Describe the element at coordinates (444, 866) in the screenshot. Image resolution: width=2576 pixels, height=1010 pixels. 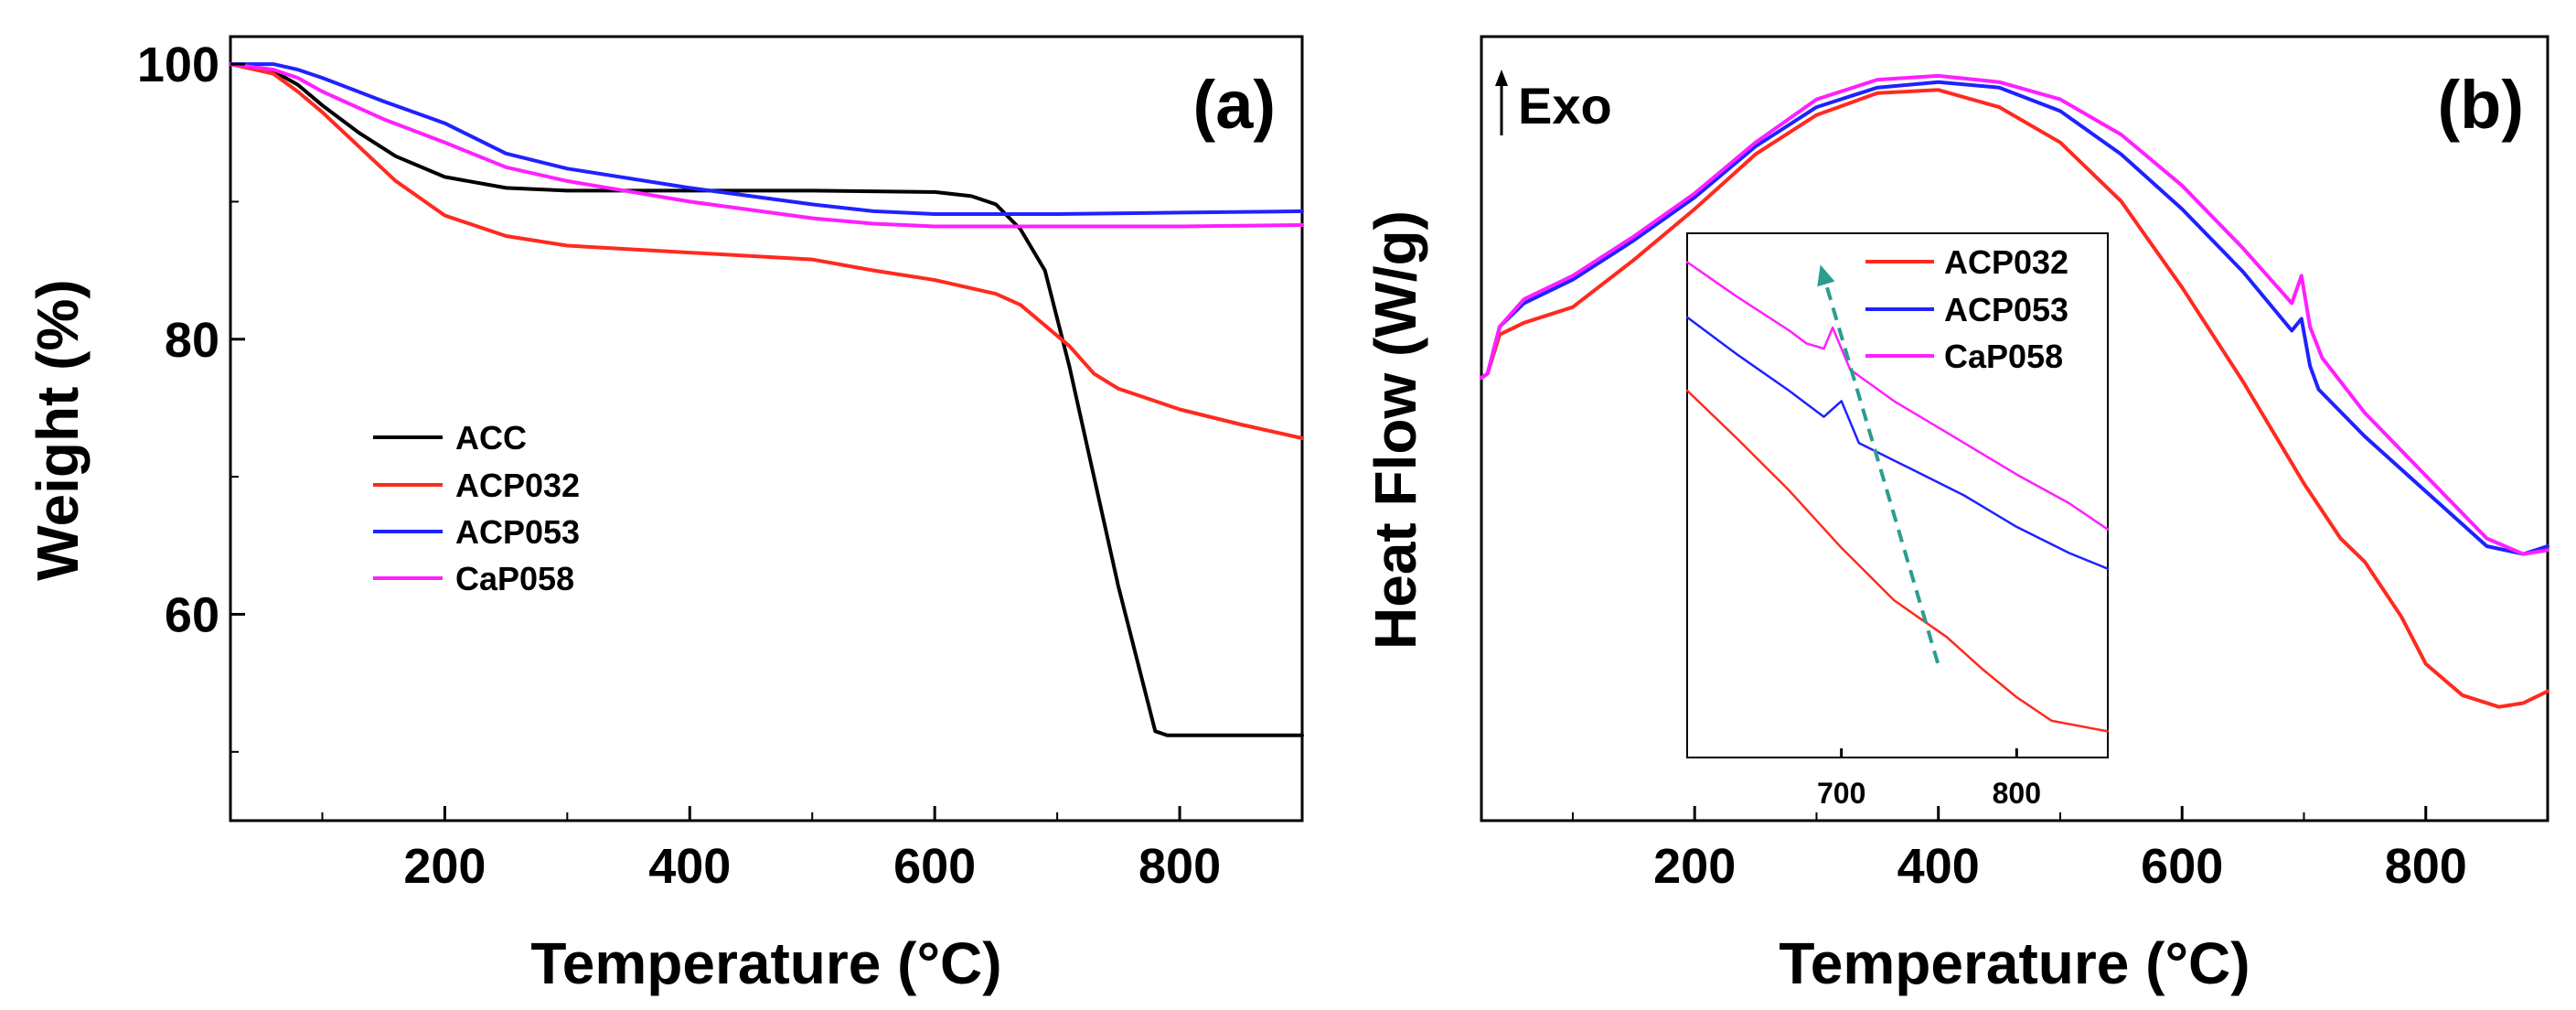
I see `panel-a-x-tick-label: 200` at that location.